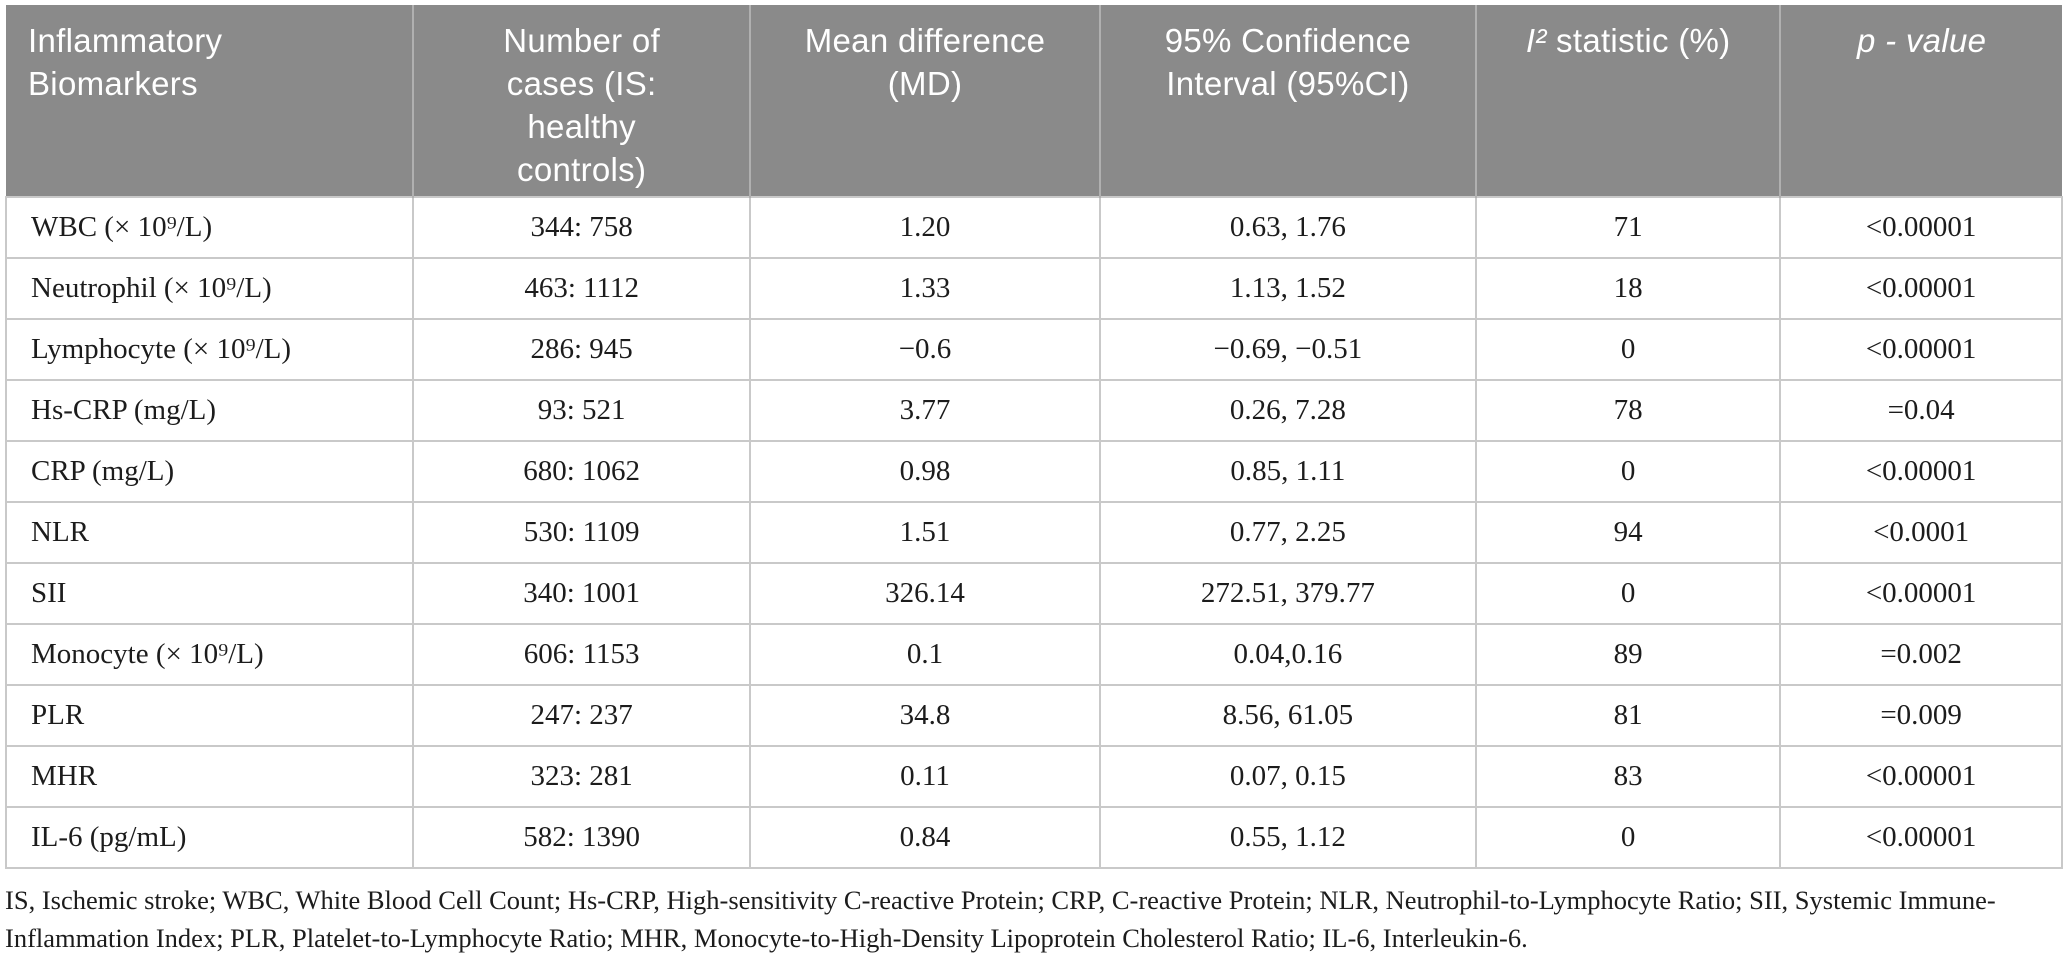 The width and height of the screenshot is (2068, 963). I want to click on biomarker-cell: Monocyte (× 10⁹/L), so click(209, 654).